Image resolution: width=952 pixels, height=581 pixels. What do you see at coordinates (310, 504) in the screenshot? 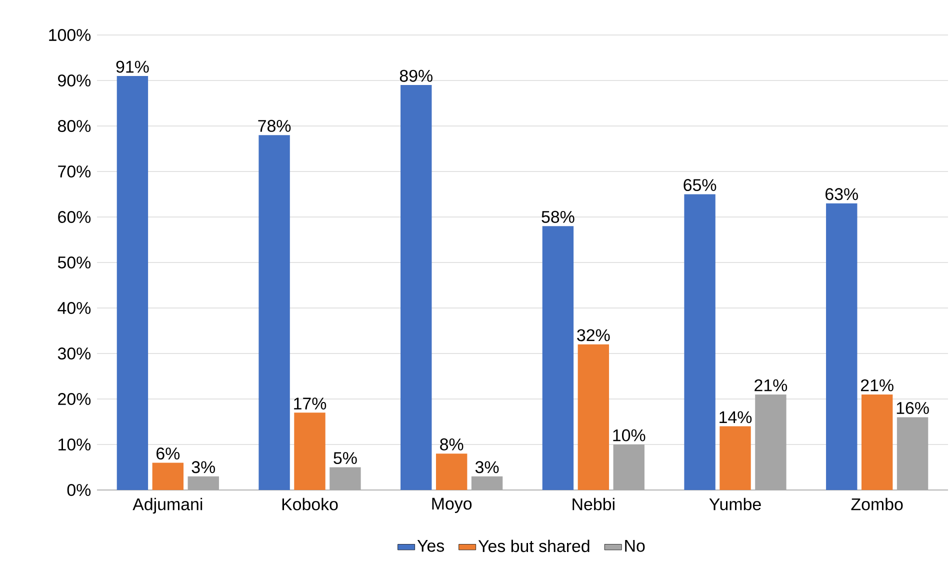
I see `x-tick-label: Koboko` at bounding box center [310, 504].